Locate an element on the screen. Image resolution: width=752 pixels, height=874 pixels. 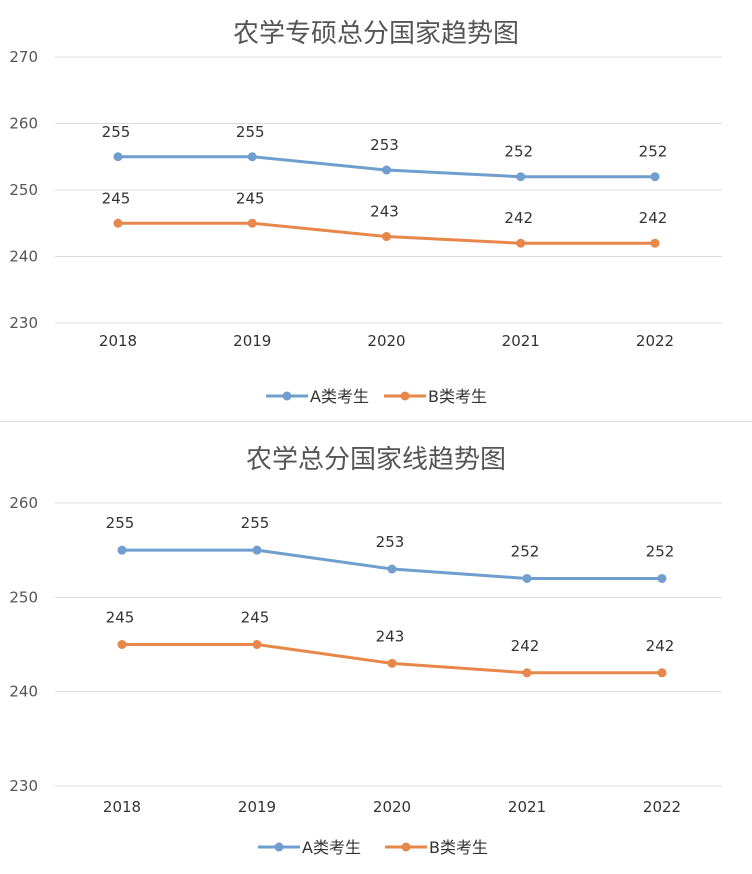
series-line-a is located at coordinates (392, 564).